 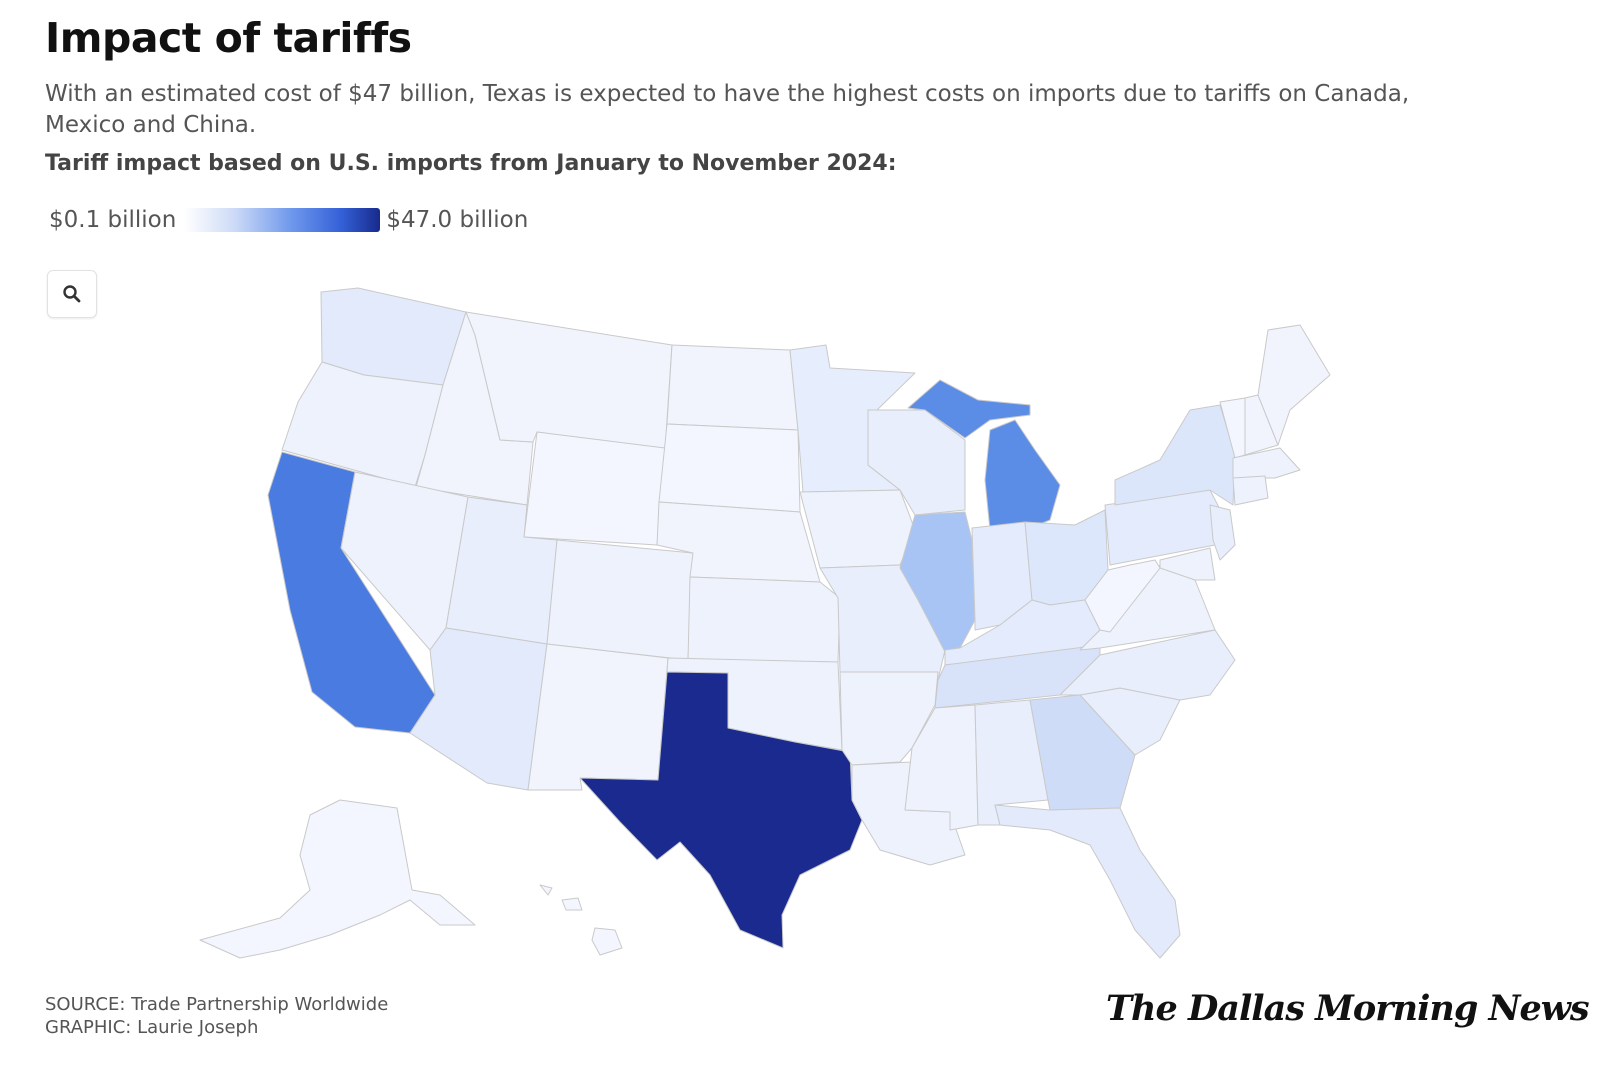 What do you see at coordinates (620, 600) in the screenshot?
I see `state-colorado` at bounding box center [620, 600].